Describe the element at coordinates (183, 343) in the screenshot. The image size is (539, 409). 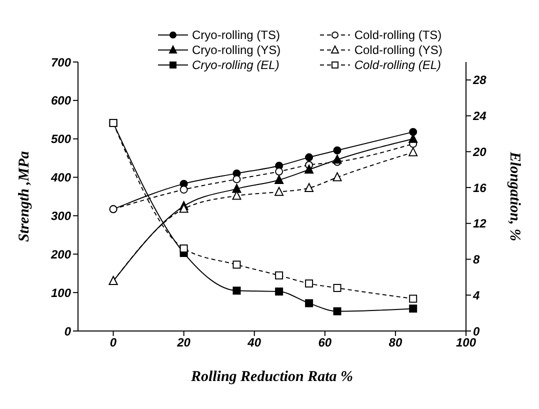
I see `x-tick-label: 20` at that location.